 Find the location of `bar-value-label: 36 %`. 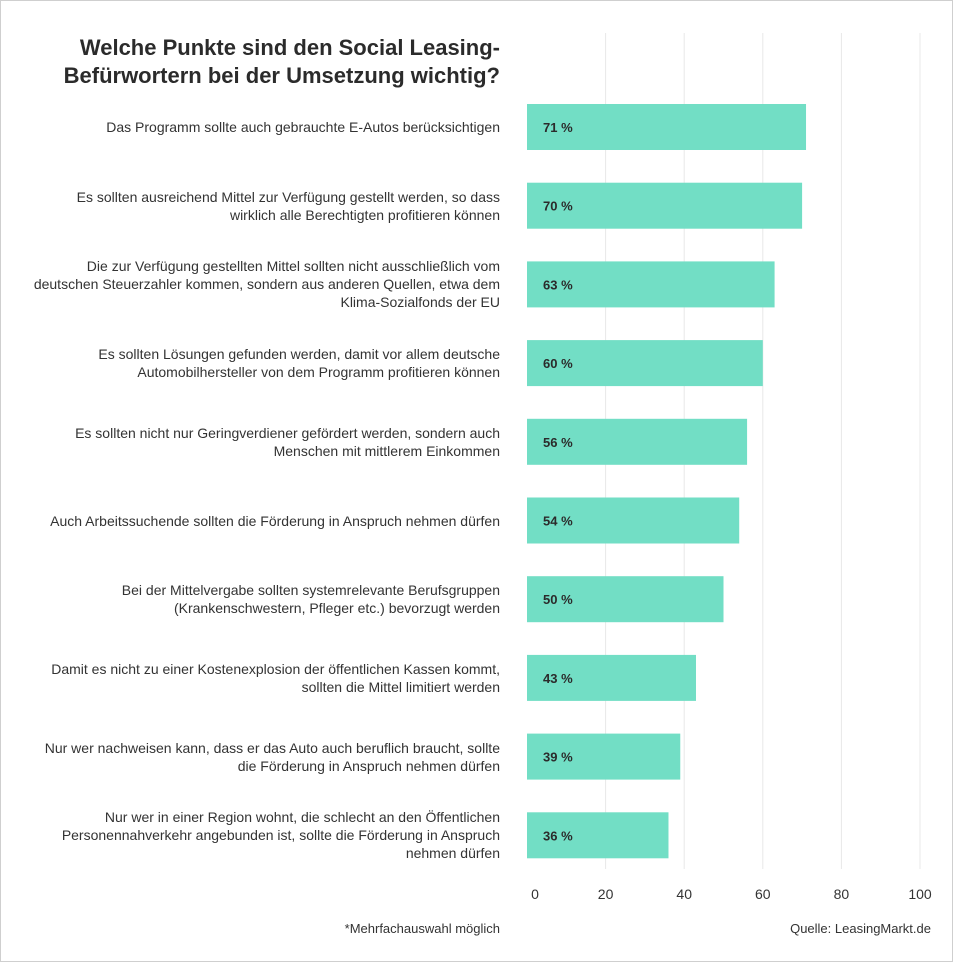

bar-value-label: 36 % is located at coordinates (558, 835).